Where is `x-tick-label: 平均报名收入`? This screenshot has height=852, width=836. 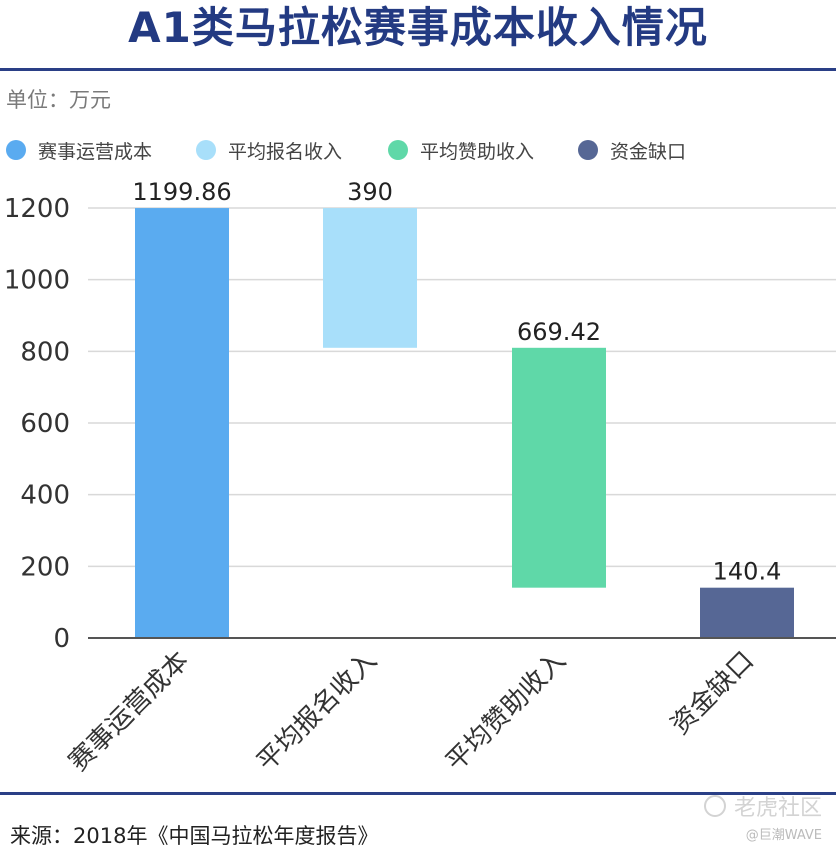
x-tick-label: 平均报名收入 is located at coordinates (317, 712).